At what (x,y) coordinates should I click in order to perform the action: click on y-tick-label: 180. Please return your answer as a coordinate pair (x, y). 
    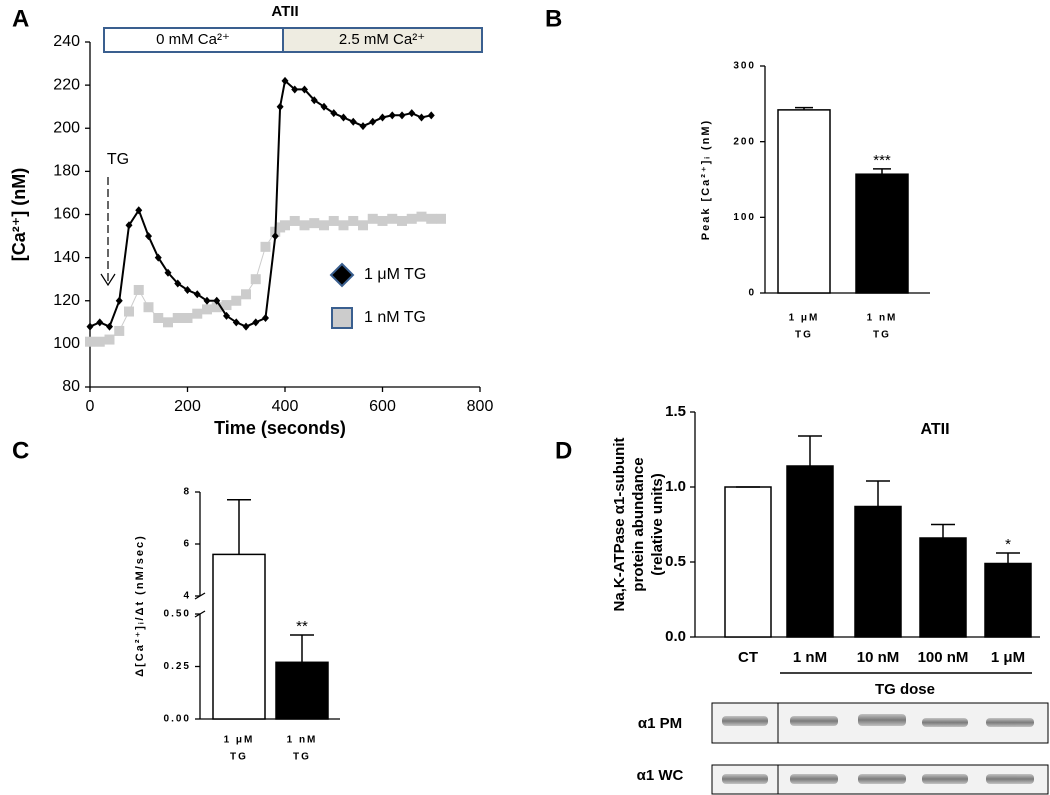
    Looking at the image, I should click on (66, 171).